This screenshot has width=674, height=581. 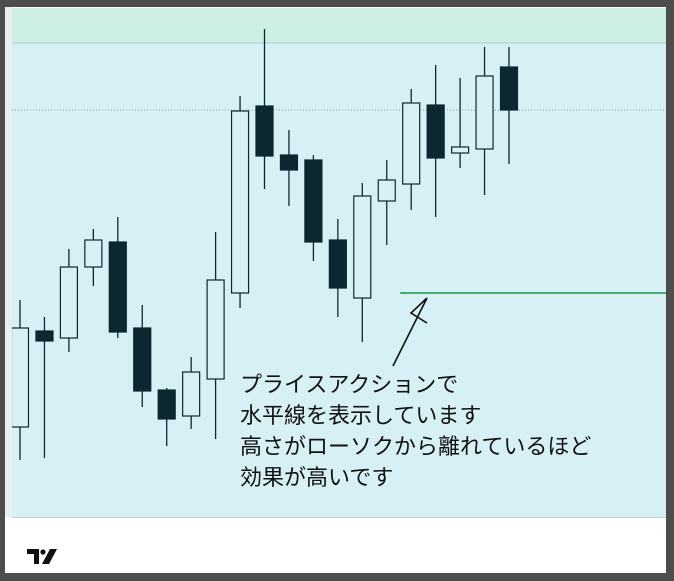 I want to click on plot-bottom-border, so click(x=339, y=517).